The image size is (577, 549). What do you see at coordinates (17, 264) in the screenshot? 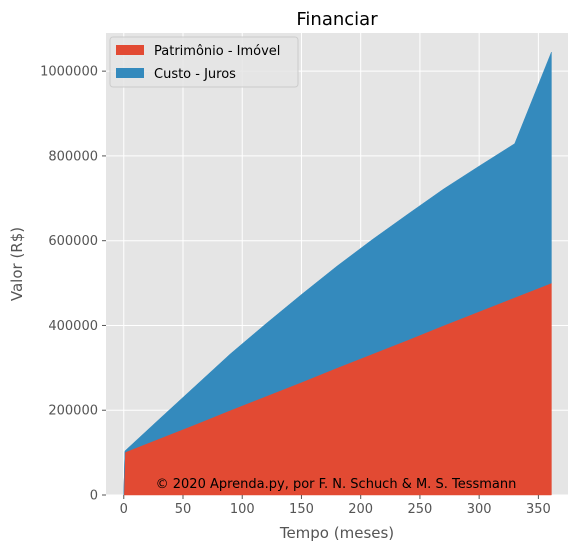
I see `y-axis-label: Valor (R$)` at bounding box center [17, 264].